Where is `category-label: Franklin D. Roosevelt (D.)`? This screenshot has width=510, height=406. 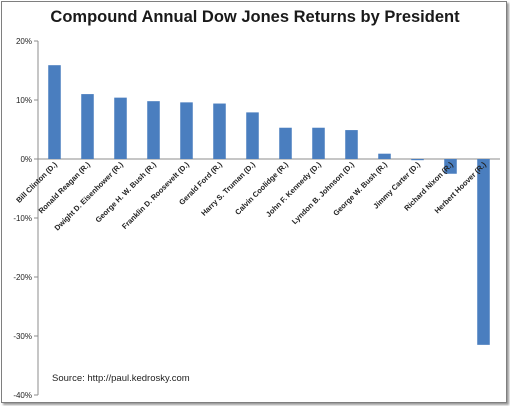 category-label: Franklin D. Roosevelt (D.) is located at coordinates (155, 195).